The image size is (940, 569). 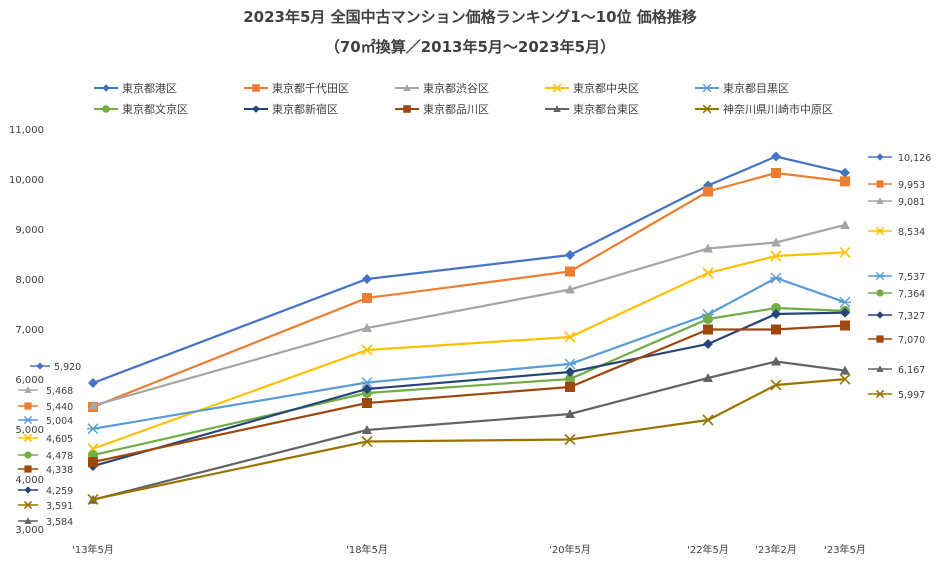 What do you see at coordinates (93, 549) in the screenshot?
I see `x-tick-label: '13年5月` at bounding box center [93, 549].